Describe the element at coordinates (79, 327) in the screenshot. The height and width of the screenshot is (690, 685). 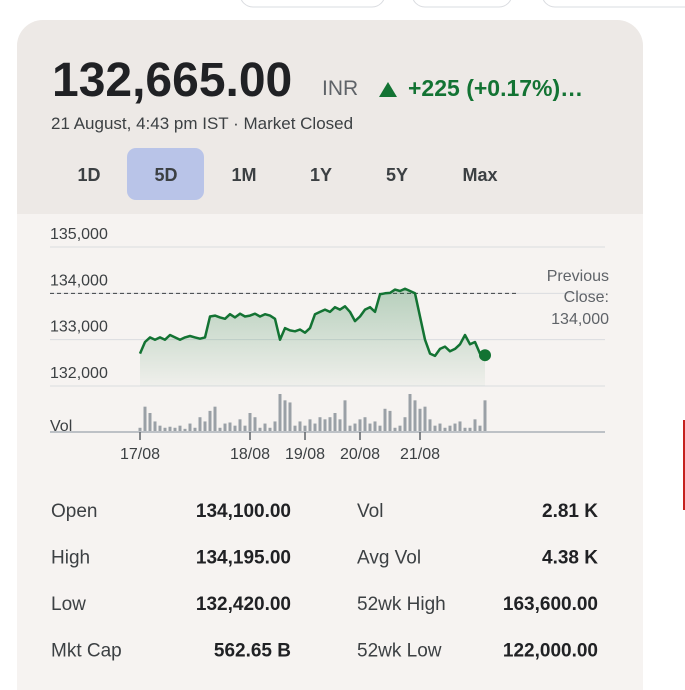
I see `y-tick-label: 133,000` at that location.